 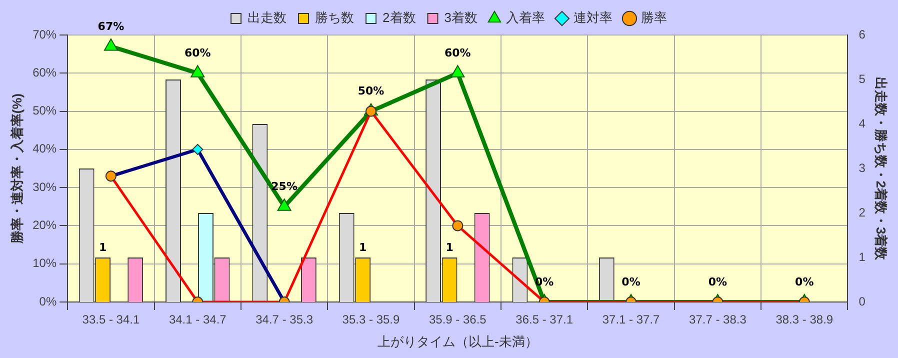 I want to click on y-tick-label: 60%, so click(x=44, y=72).